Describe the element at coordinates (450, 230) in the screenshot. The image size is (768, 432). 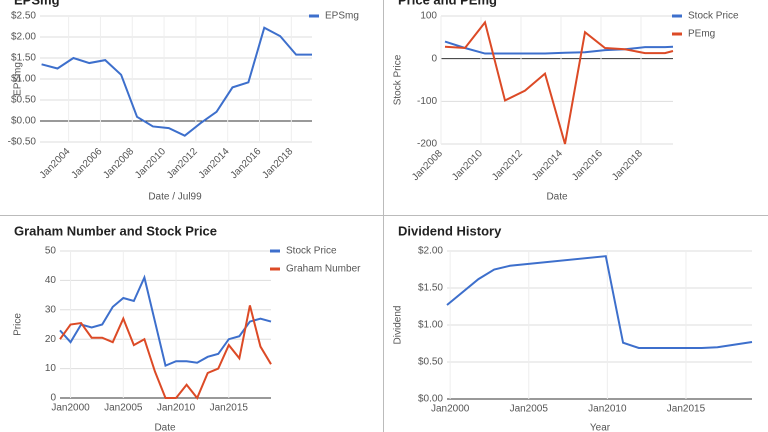
I see `chart-title: Dividend History` at that location.